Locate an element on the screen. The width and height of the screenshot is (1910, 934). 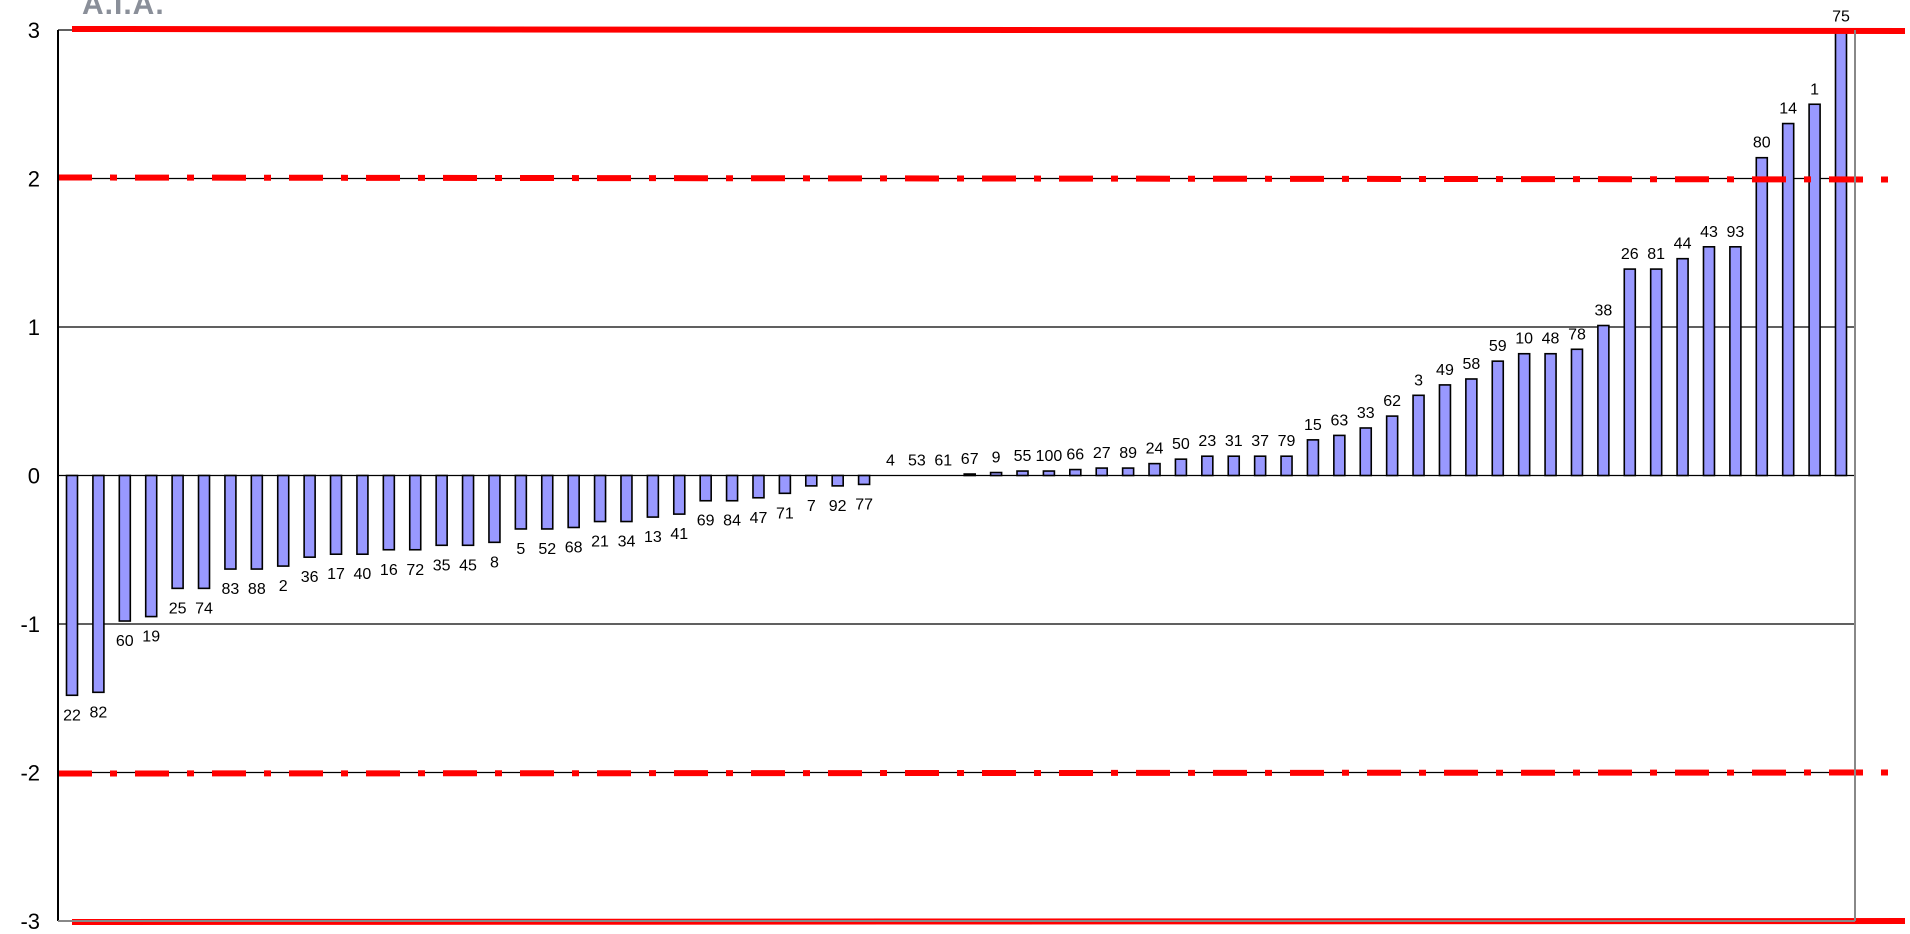
y-tick-label: 3 is located at coordinates (34, 30).